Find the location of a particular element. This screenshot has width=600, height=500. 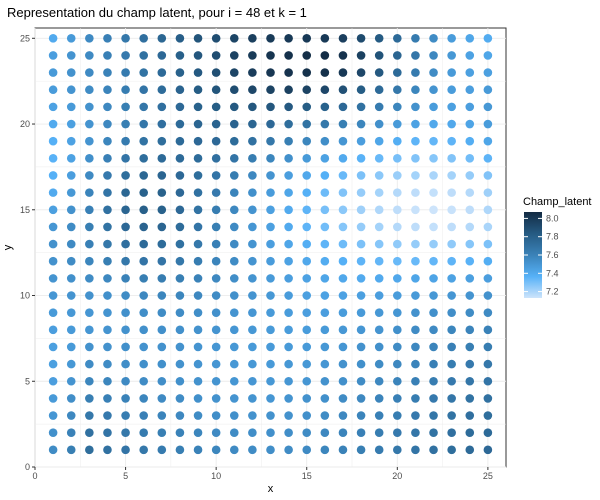

legend-tick-label: 8.0 is located at coordinates (552, 218).